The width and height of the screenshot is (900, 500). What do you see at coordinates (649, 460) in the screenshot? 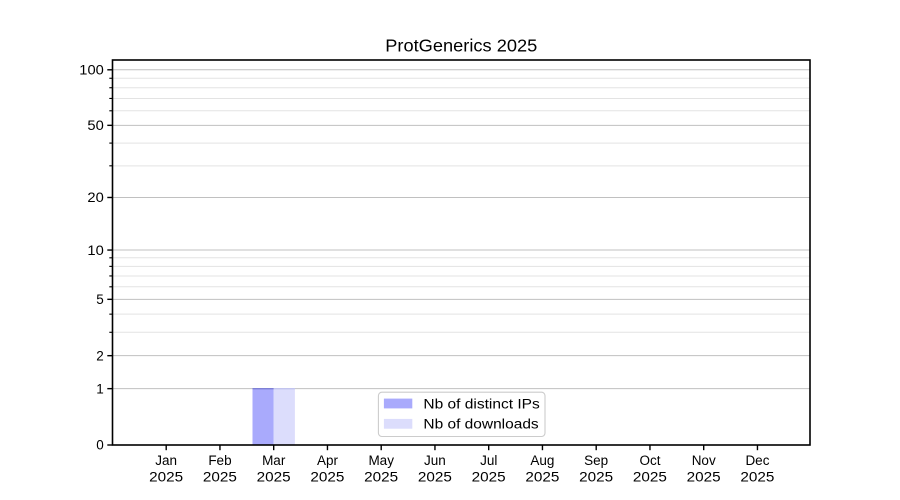
I see `svg-text: Oct` at bounding box center [649, 460].